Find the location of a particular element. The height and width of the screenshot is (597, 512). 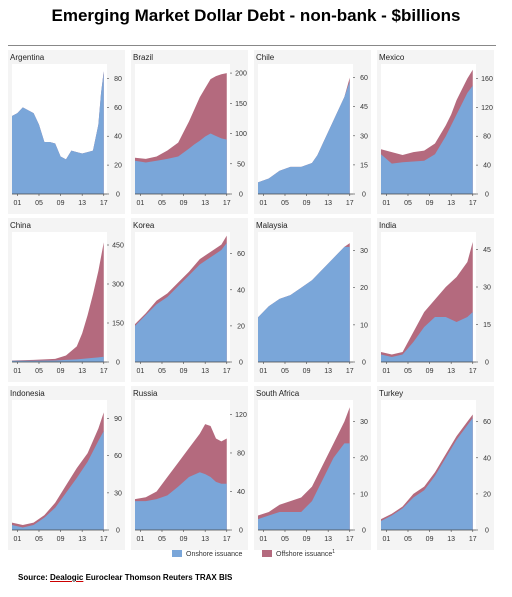

source-dealogic: Dealogic is located at coordinates (67, 577).